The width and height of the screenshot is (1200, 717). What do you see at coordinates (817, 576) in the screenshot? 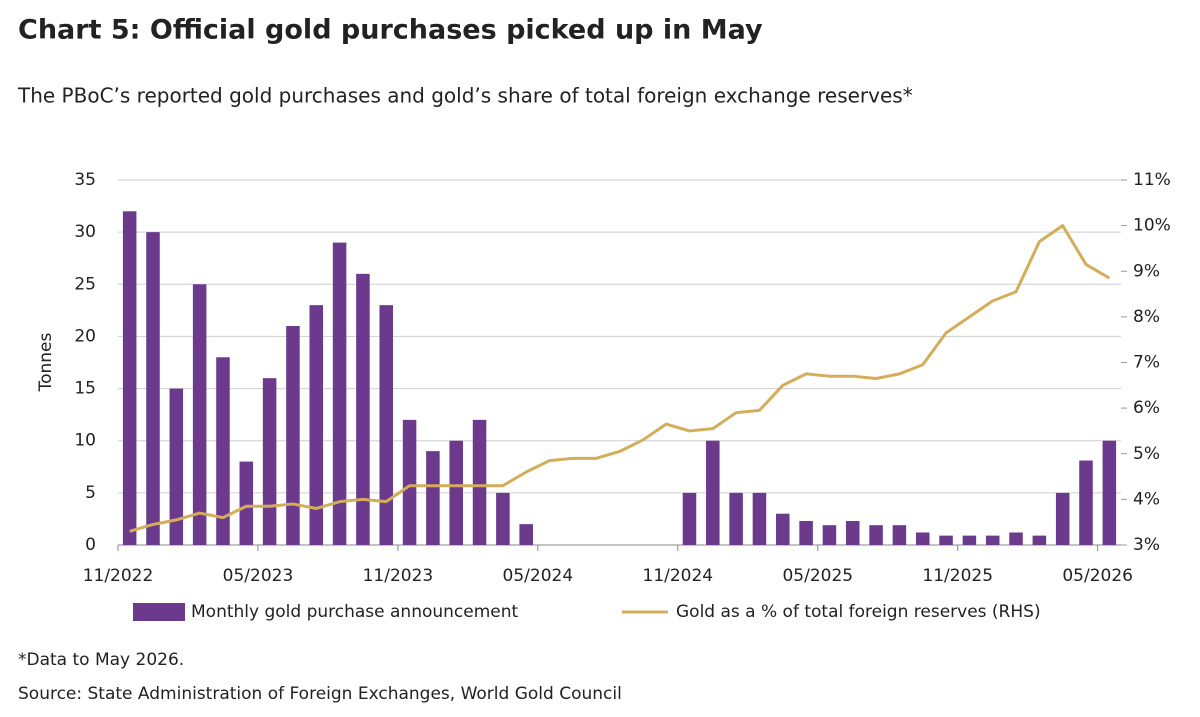
I see `x-tick-label: 05/2025` at bounding box center [817, 576].